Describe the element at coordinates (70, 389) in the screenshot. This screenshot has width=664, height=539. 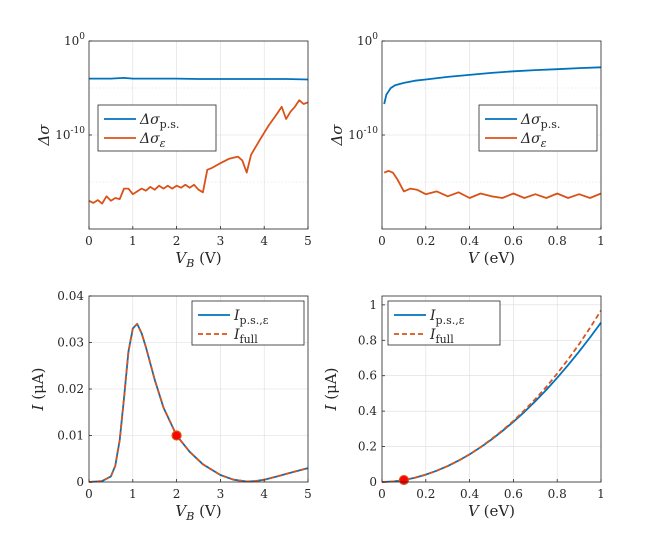
I see `y-tick-label: 0.02` at that location.